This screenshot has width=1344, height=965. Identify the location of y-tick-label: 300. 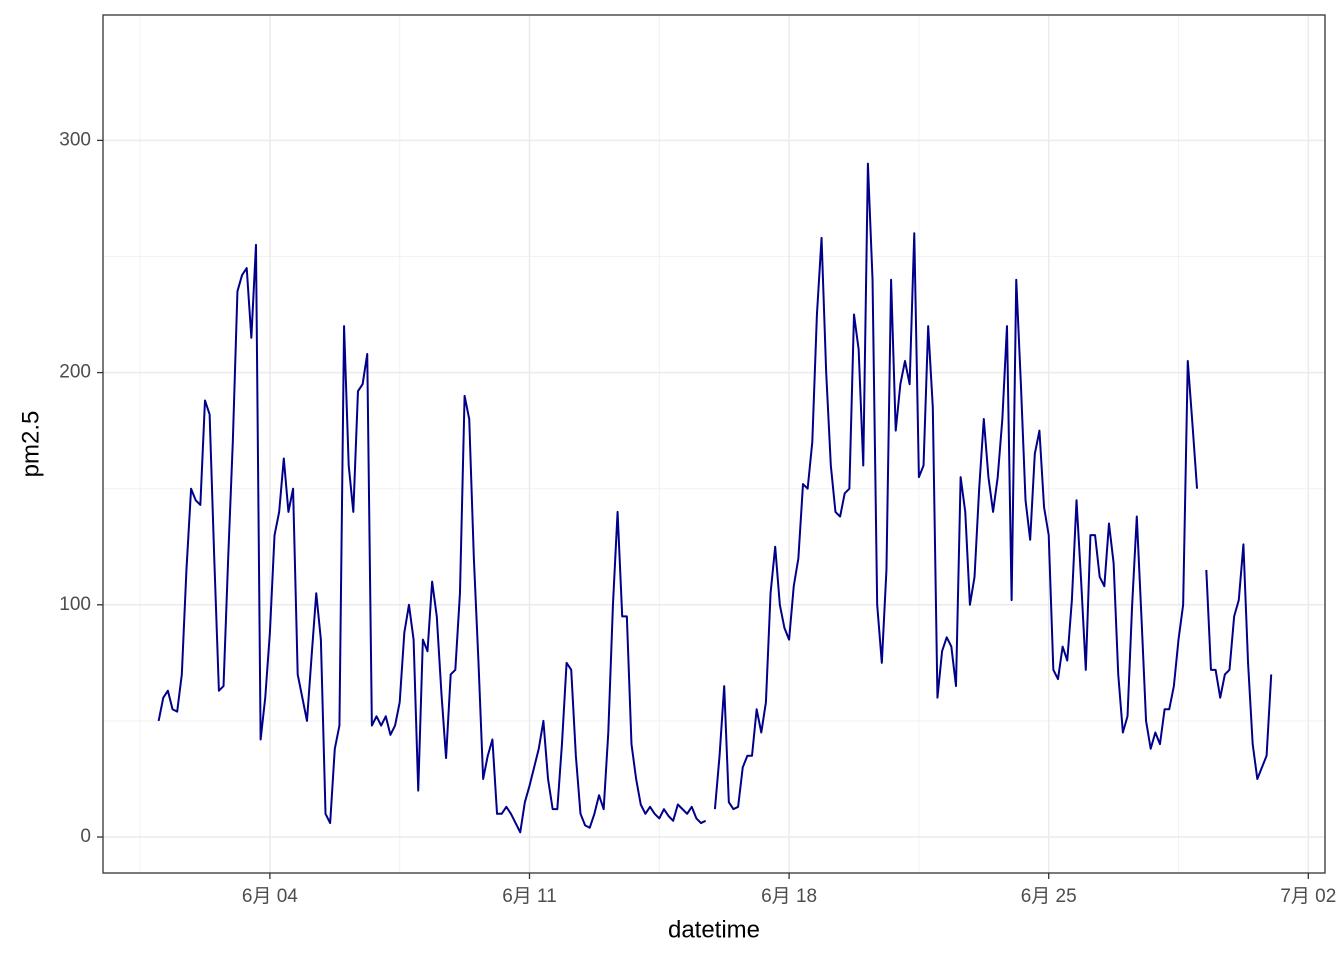
(75, 139).